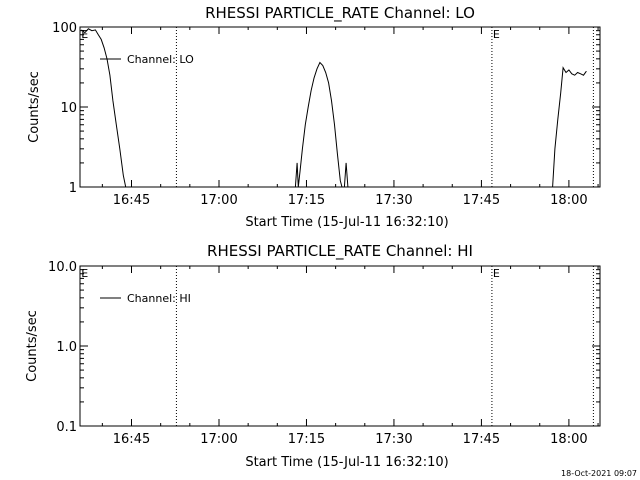 Image resolution: width=640 pixels, height=480 pixels. I want to click on chart-title: RHESSI PARTICLE_RATE Channel: HI, so click(340, 251).